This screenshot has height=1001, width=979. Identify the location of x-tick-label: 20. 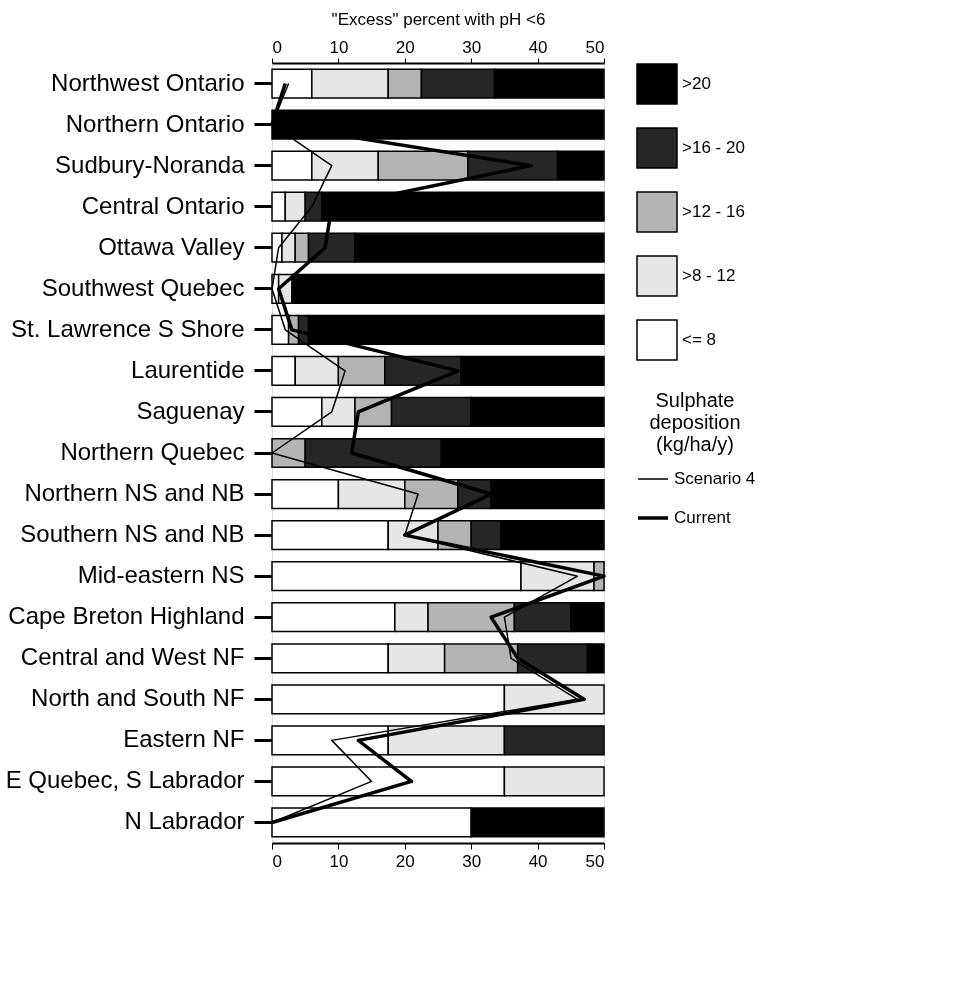
(405, 47).